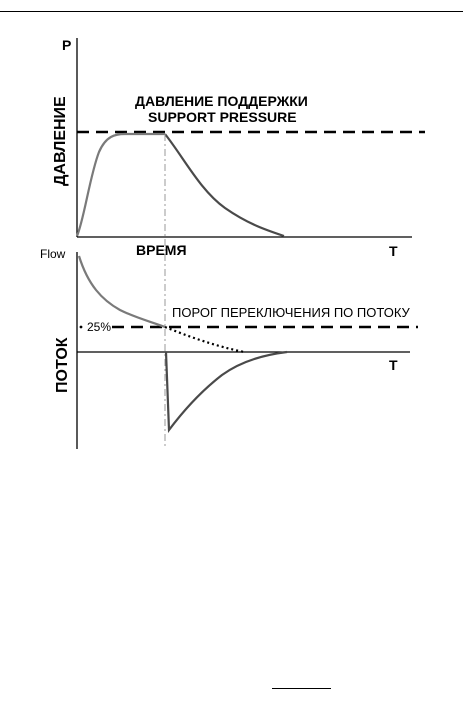 The width and height of the screenshot is (463, 703). What do you see at coordinates (161, 250) in the screenshot?
I see `time-label: ВРЕМЯ` at bounding box center [161, 250].